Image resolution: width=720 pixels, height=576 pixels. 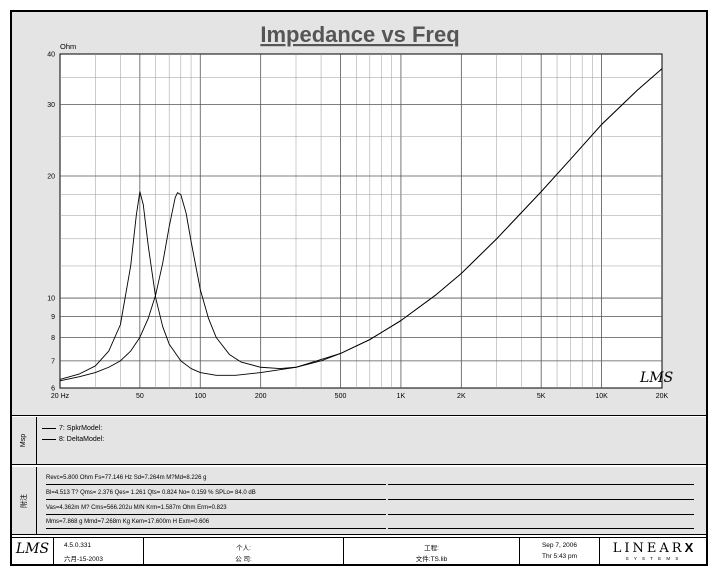 What do you see at coordinates (689, 547) in the screenshot?
I see `brand-x: X` at bounding box center [689, 547].